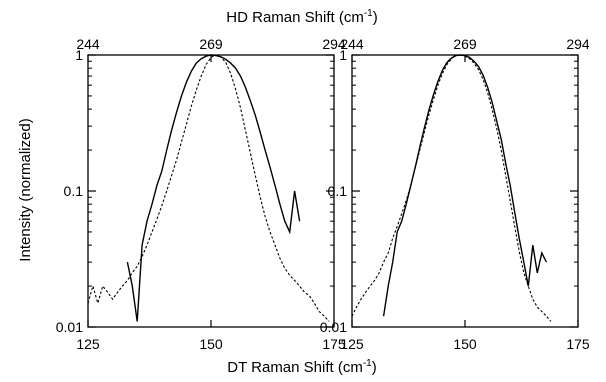 This screenshot has height=382, width=606. Describe the element at coordinates (25, 189) in the screenshot. I see `y-axis-label: Intensity (normalized)` at that location.